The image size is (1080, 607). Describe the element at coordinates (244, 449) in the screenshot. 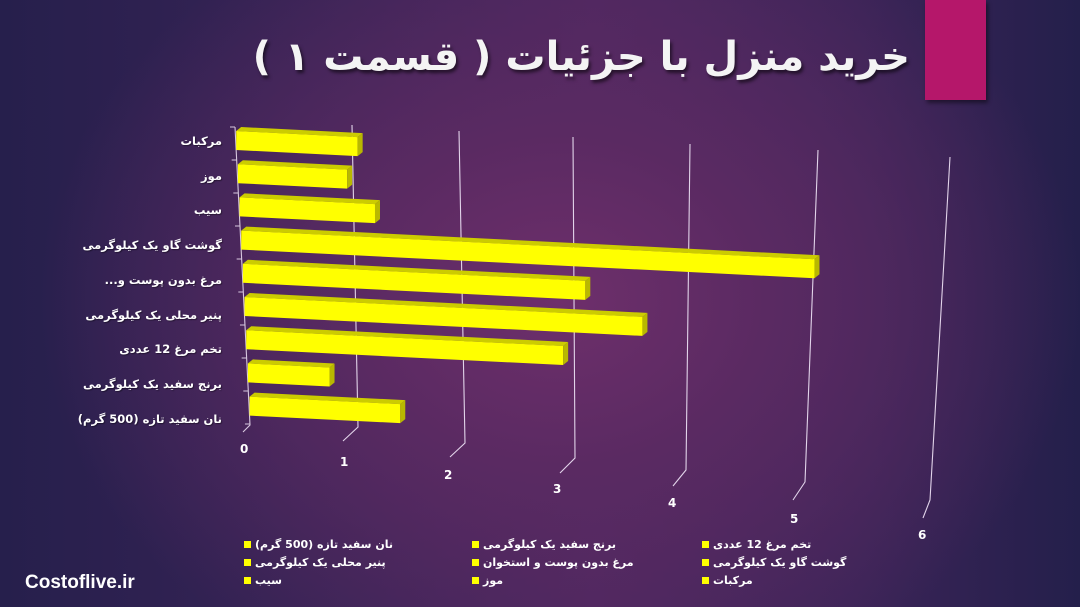

I see `x-tick-label: 0` at that location.